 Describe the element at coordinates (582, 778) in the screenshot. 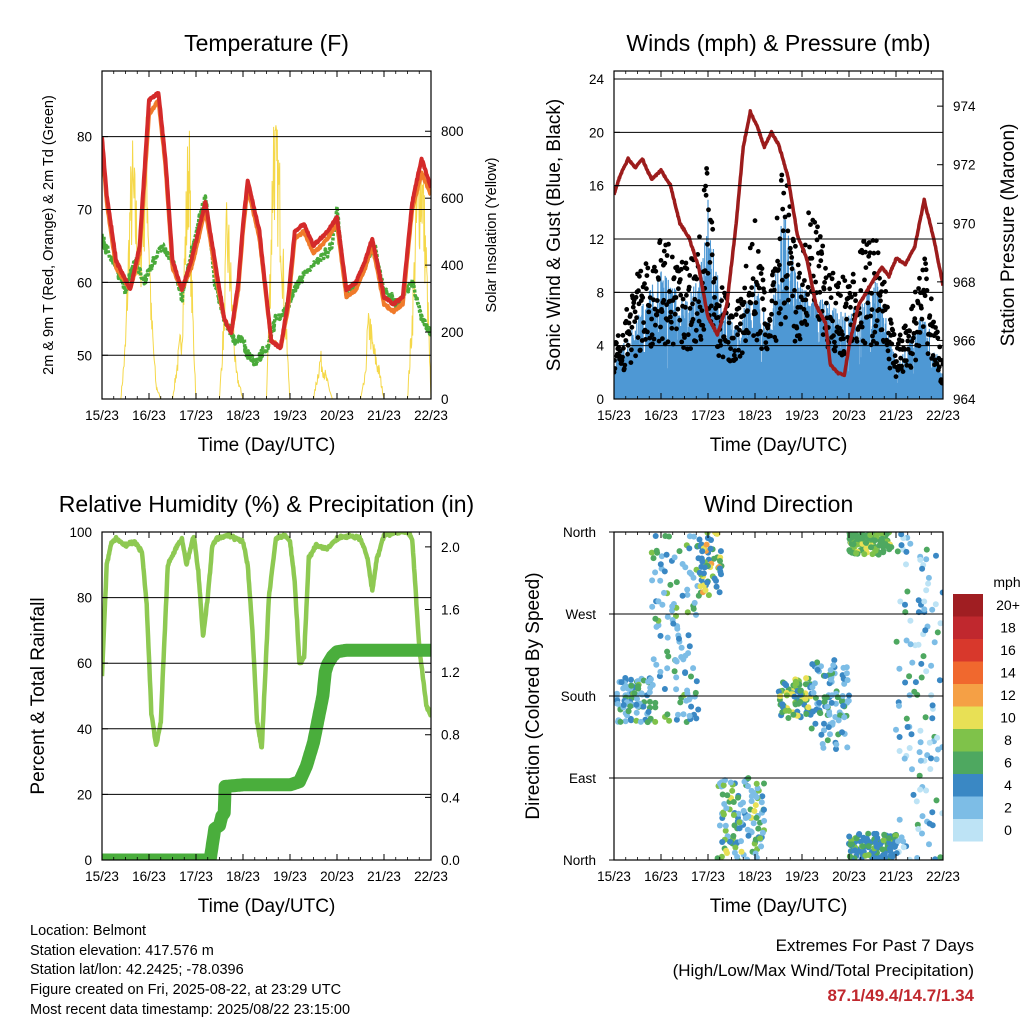

I see `y-tick-label: East` at that location.